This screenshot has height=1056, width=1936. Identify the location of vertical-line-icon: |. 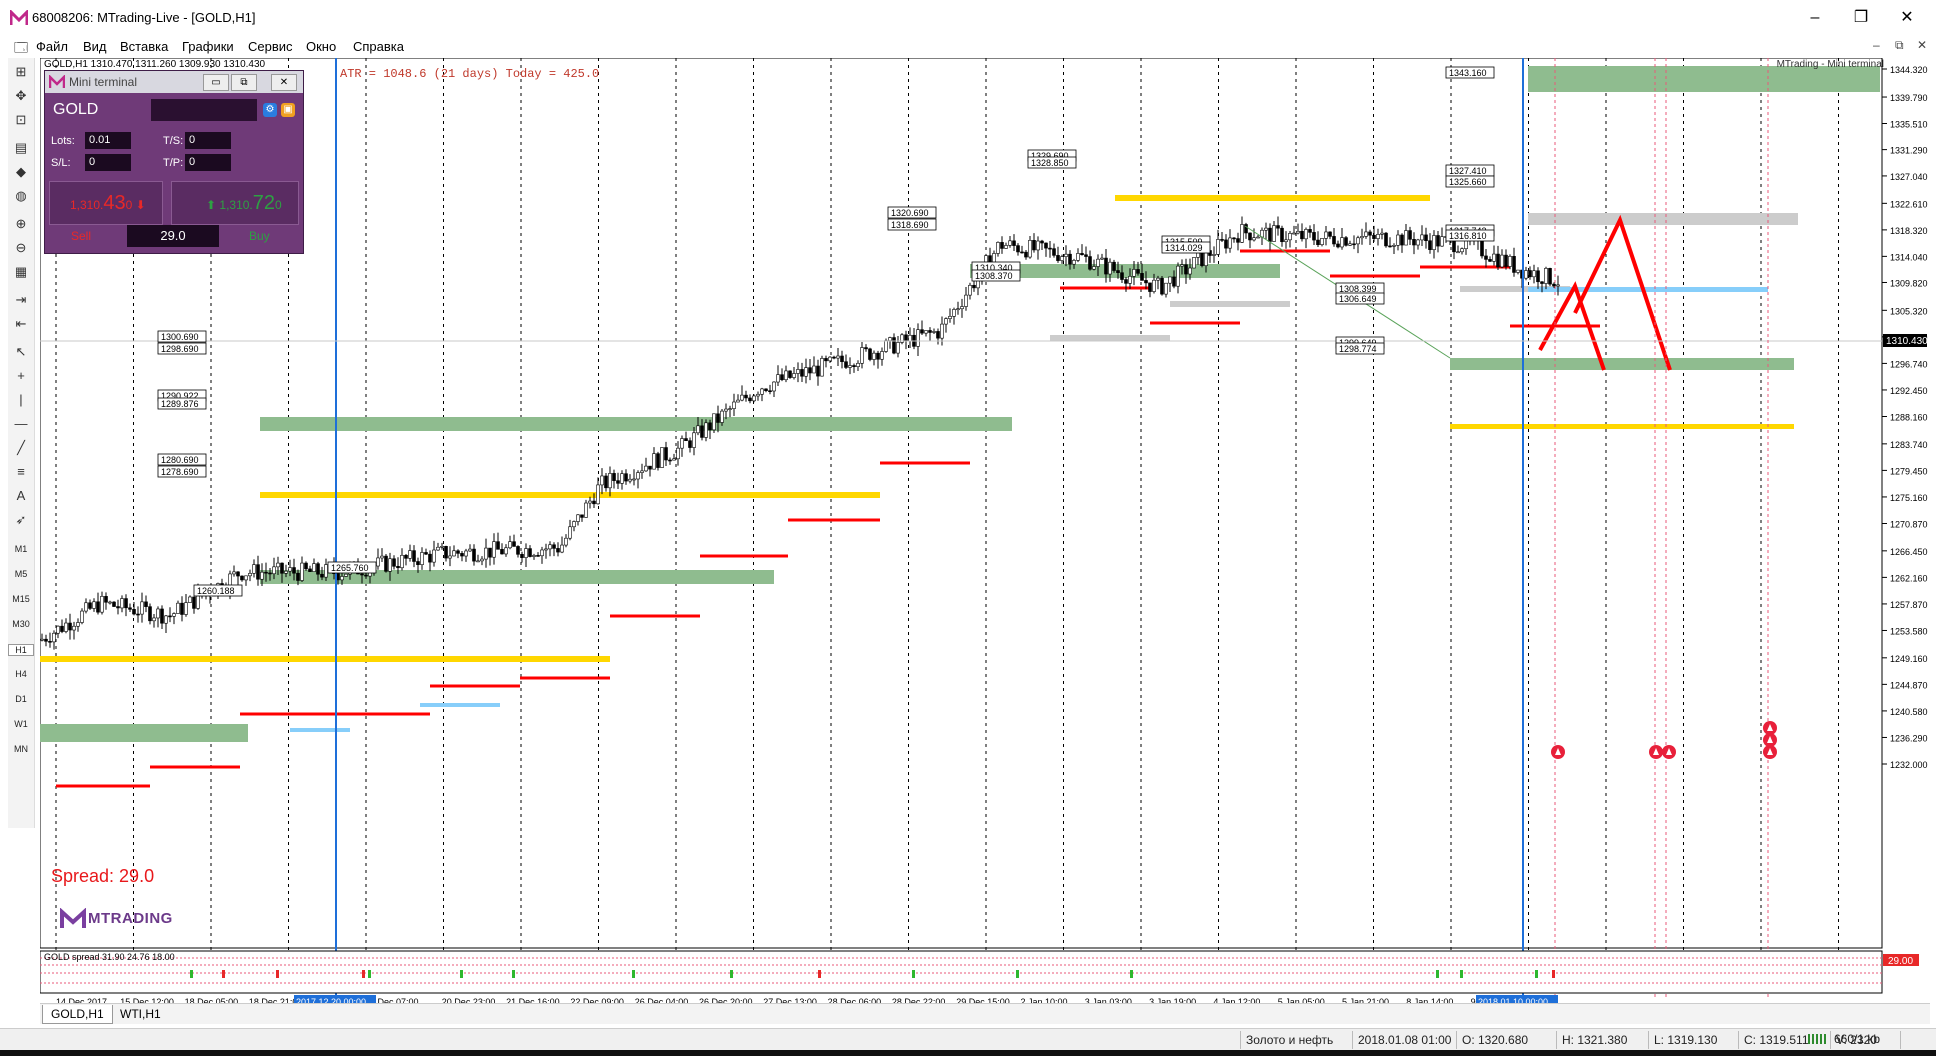
(21, 399).